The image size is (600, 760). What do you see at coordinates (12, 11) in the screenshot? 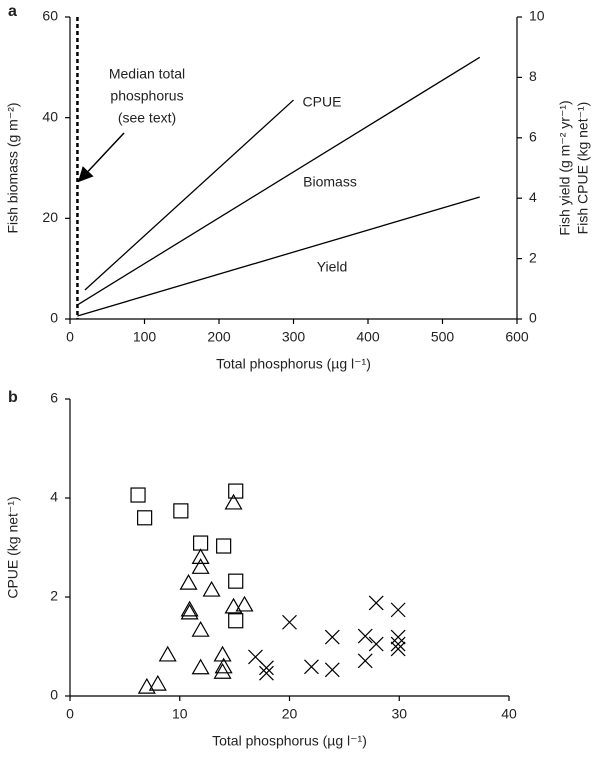
I see `panel-label: a` at bounding box center [12, 11].